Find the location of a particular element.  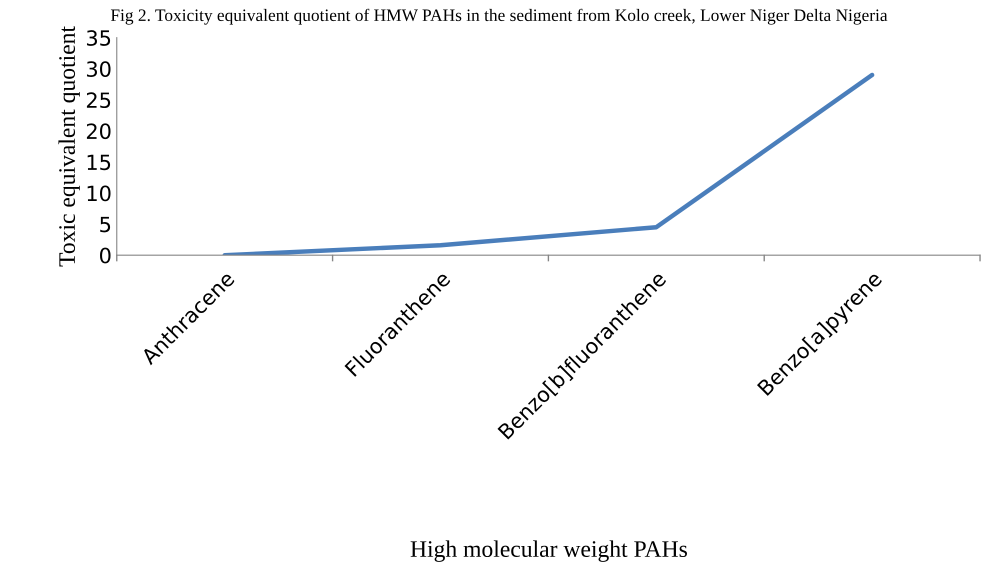

y-tick-label: 25 is located at coordinates (98, 100).